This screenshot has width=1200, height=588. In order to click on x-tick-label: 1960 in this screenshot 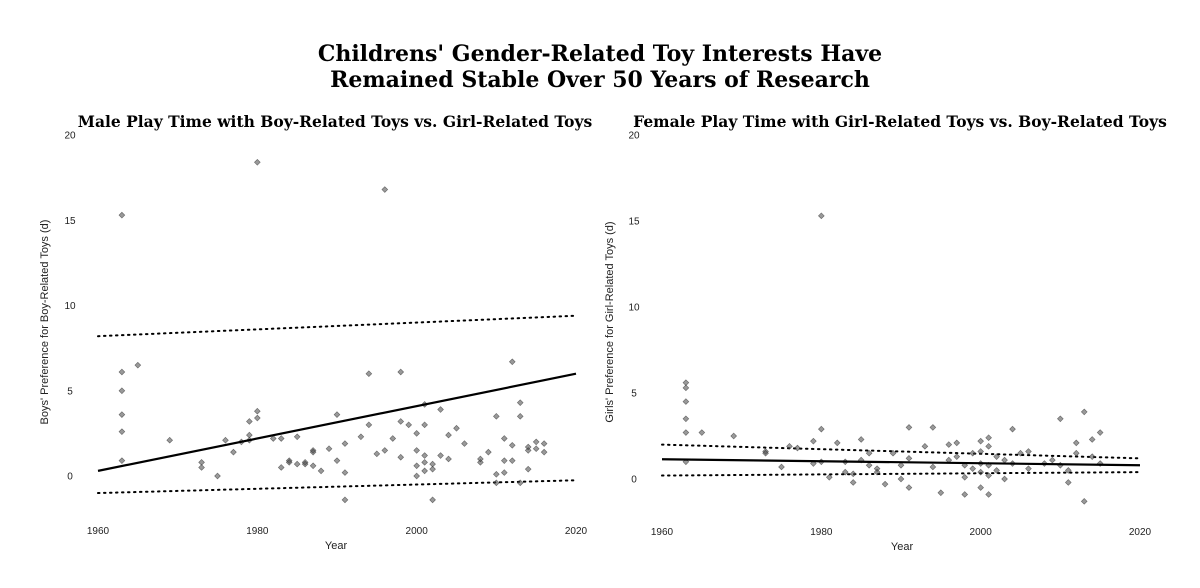, I will do `click(98, 531)`.